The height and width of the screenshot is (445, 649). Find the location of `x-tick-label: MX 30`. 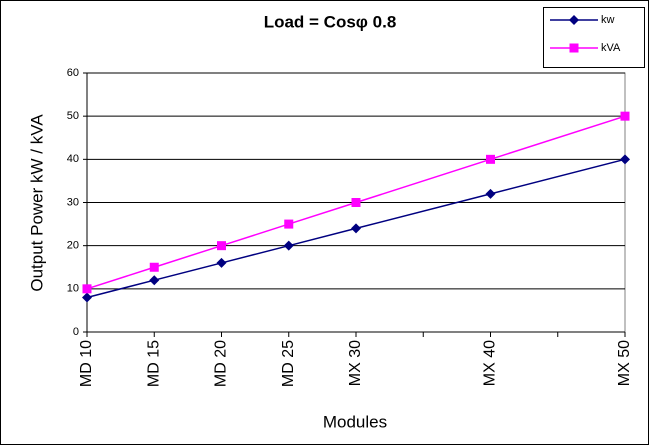

x-tick-label: MX 30 is located at coordinates (355, 363).